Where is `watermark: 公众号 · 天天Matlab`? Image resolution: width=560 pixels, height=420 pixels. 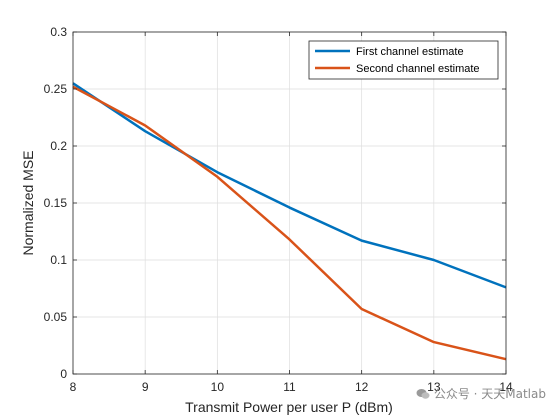
watermark: 公众号 · 天天Matlab is located at coordinates (481, 393).